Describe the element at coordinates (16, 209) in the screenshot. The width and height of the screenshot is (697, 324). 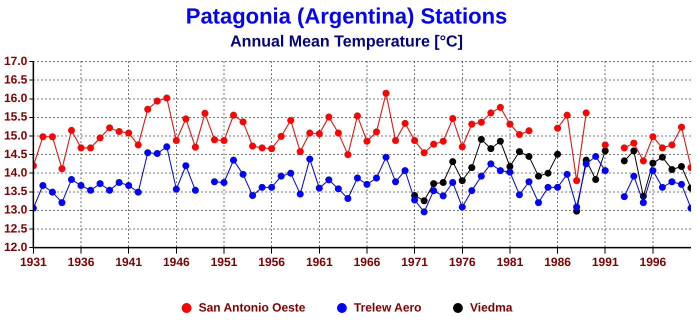
I see `y-tick-label: 13.0` at that location.